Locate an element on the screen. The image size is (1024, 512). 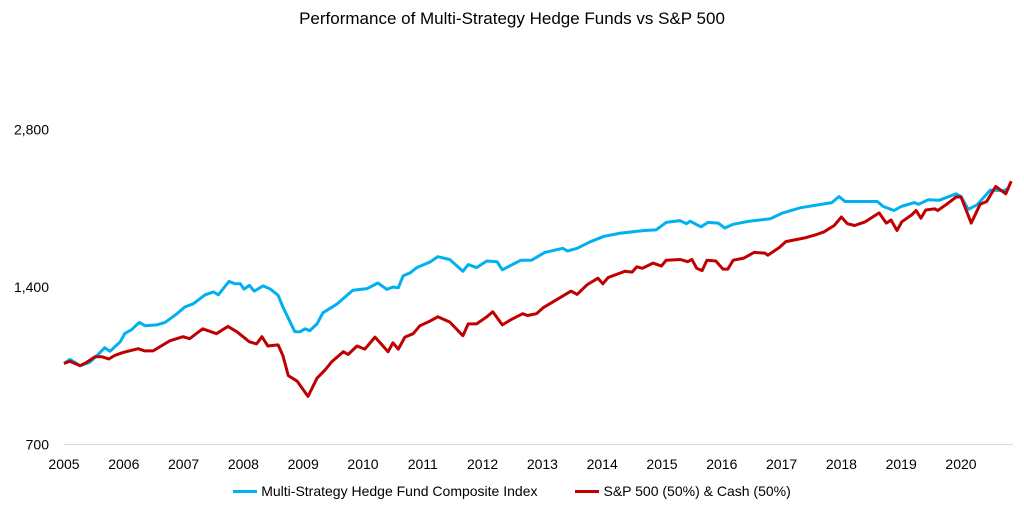
x-tick-label: 2019 is located at coordinates (901, 464).